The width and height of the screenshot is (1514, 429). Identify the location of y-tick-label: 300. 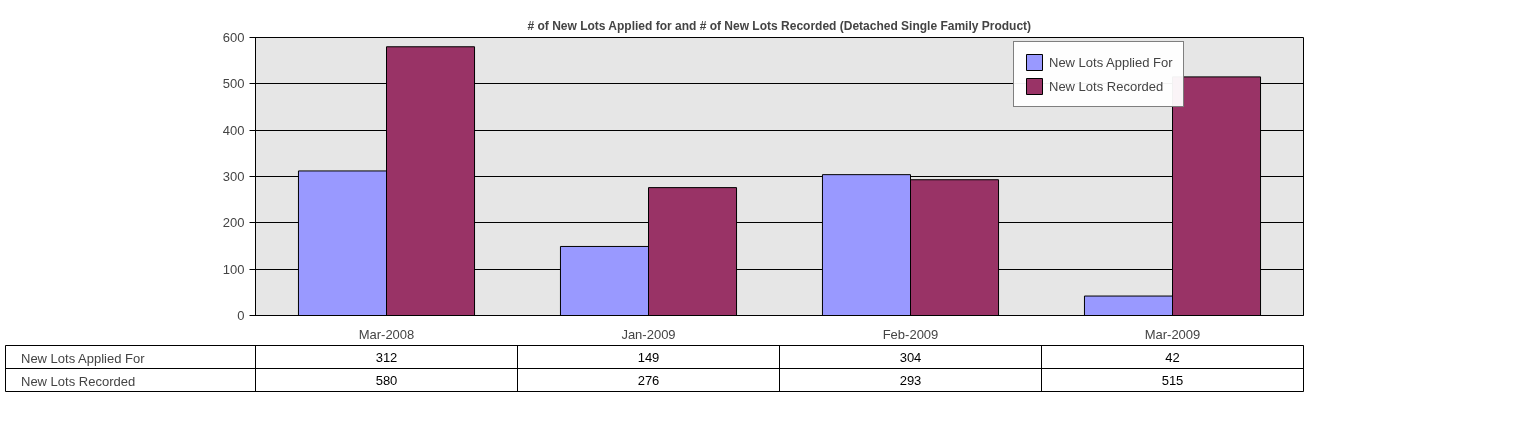
(233, 176).